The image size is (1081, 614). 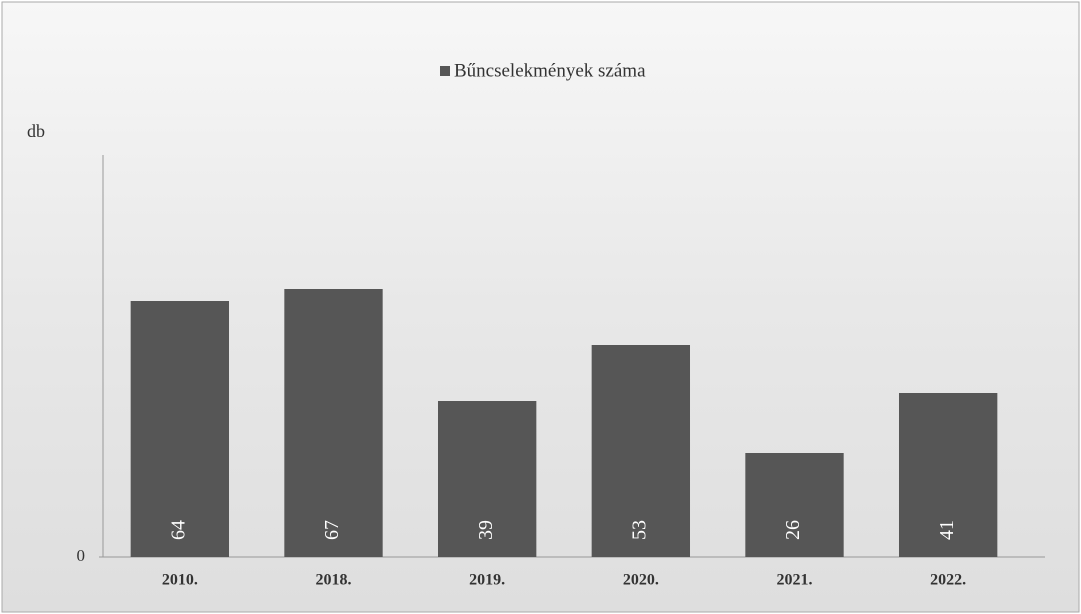 What do you see at coordinates (332, 530) in the screenshot?
I see `data-label: 67` at bounding box center [332, 530].